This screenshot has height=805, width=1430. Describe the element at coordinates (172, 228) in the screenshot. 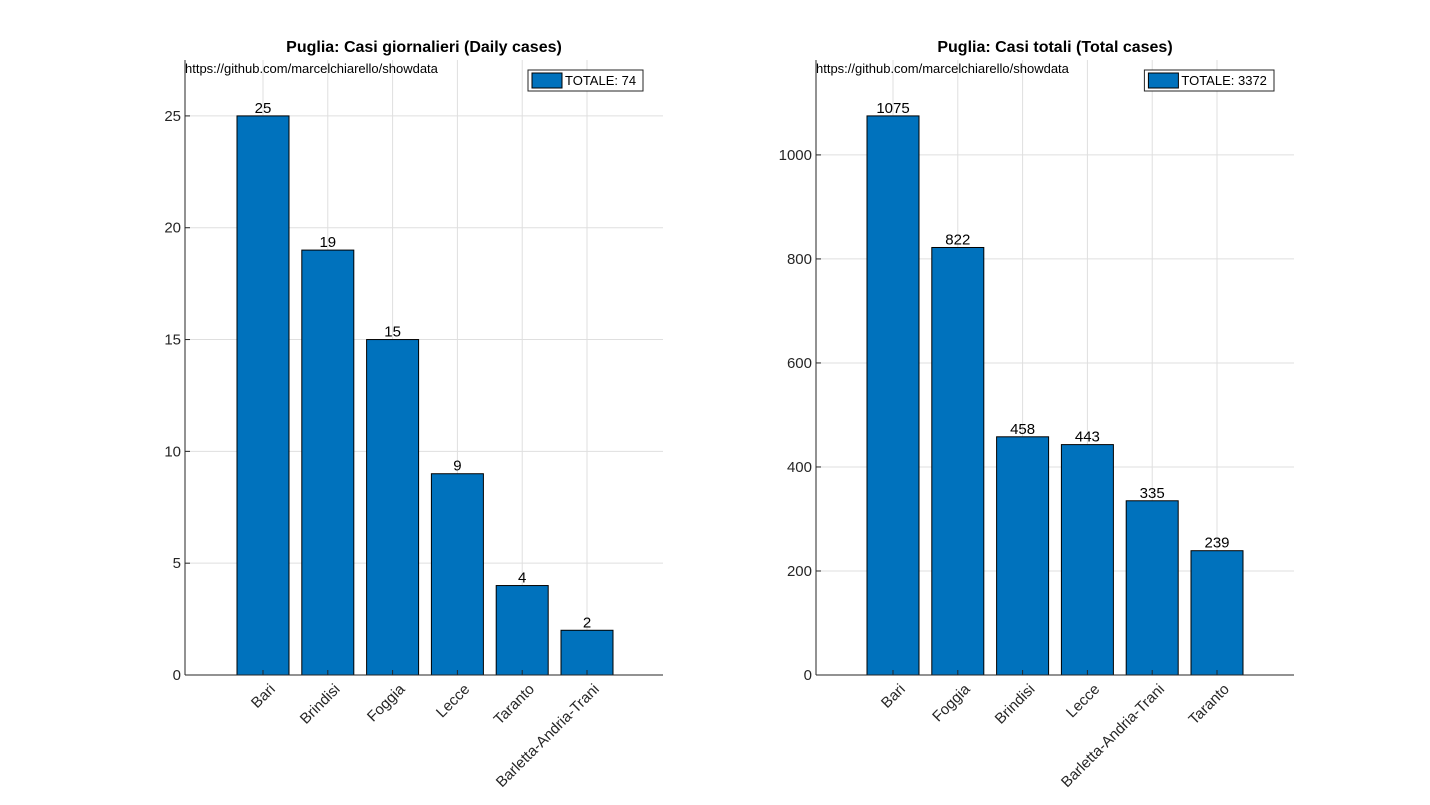

I see `y-tick-label: 20` at that location.